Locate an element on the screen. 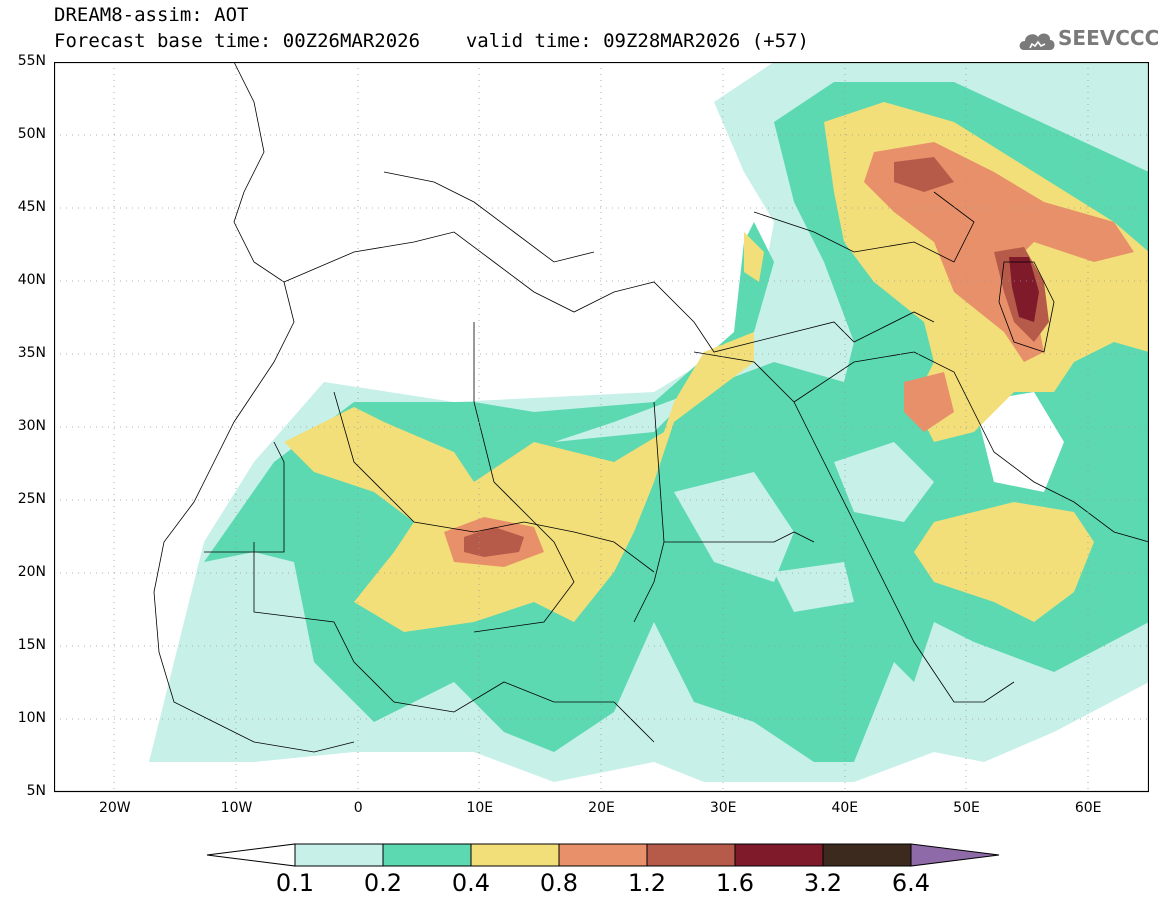 Image resolution: width=1165 pixels, height=905 pixels. lat-tick-label: 35N is located at coordinates (31, 353).